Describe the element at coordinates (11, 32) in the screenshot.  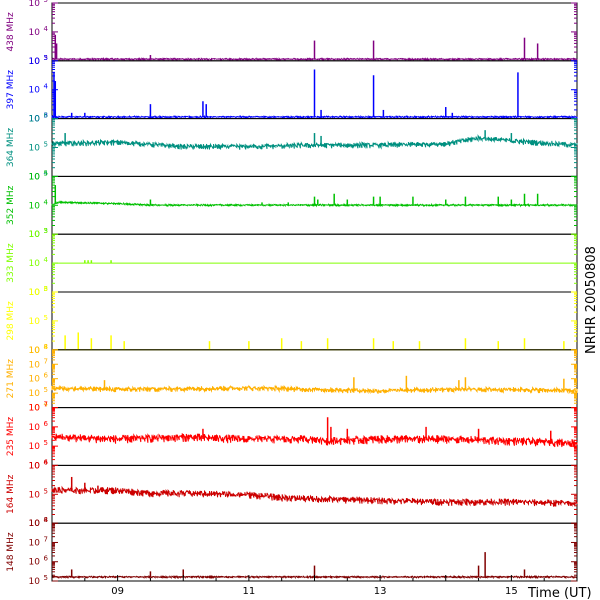
I see `frequency-label: 438 MHz` at that location.